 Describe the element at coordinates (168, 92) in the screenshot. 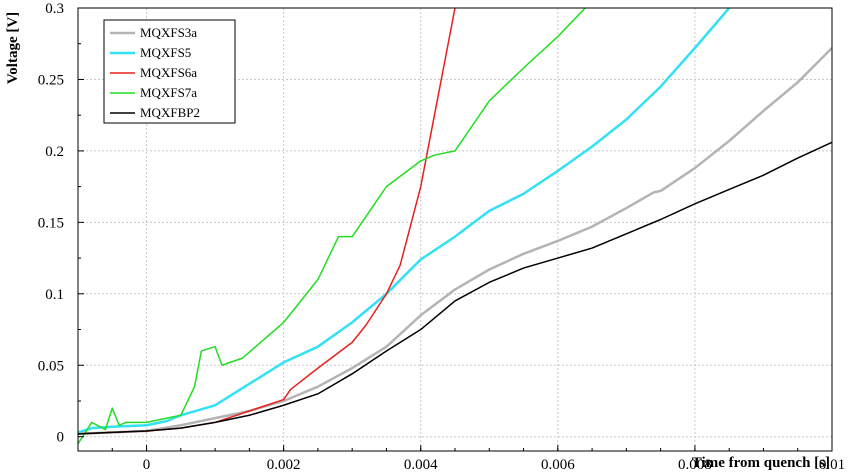

I see `legend-label: MQXFS7a` at that location.